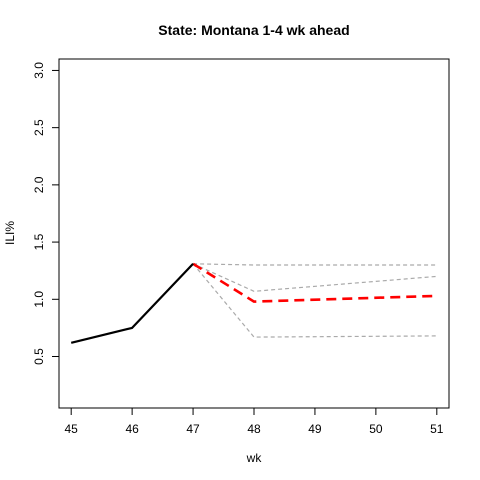  What do you see at coordinates (39, 70) in the screenshot?
I see `y-tick-label: 3.0` at bounding box center [39, 70].